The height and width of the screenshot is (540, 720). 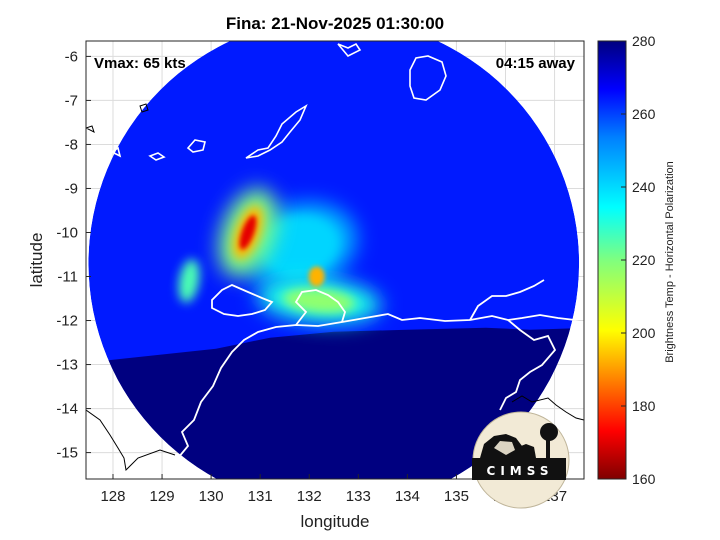 I want to click on coastline-outside-north, so click(x=117, y=118).